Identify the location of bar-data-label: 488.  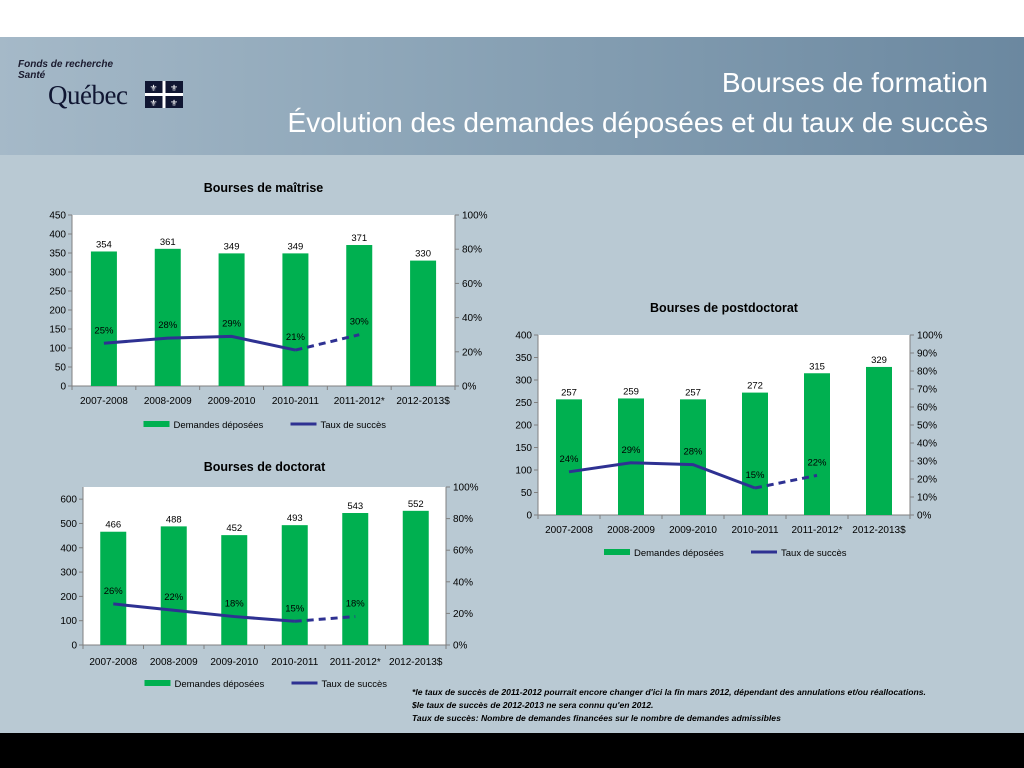
(174, 519).